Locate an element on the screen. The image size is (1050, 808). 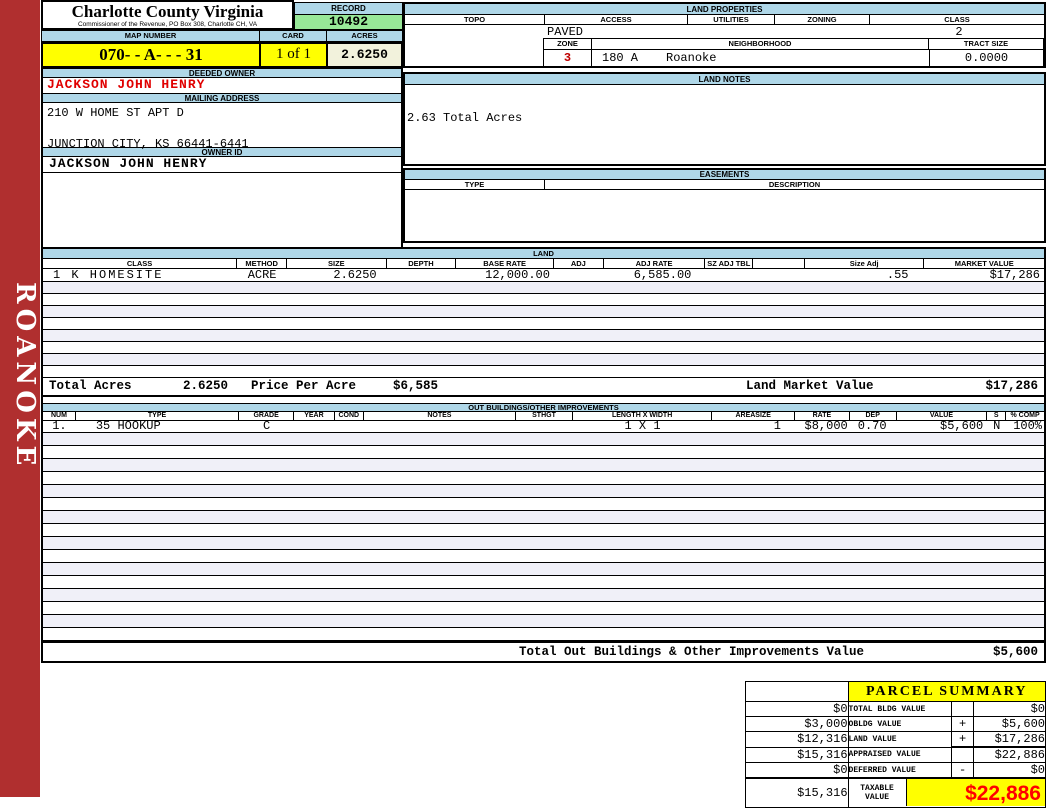
zoning-label: ZONING is located at coordinates (822, 20).